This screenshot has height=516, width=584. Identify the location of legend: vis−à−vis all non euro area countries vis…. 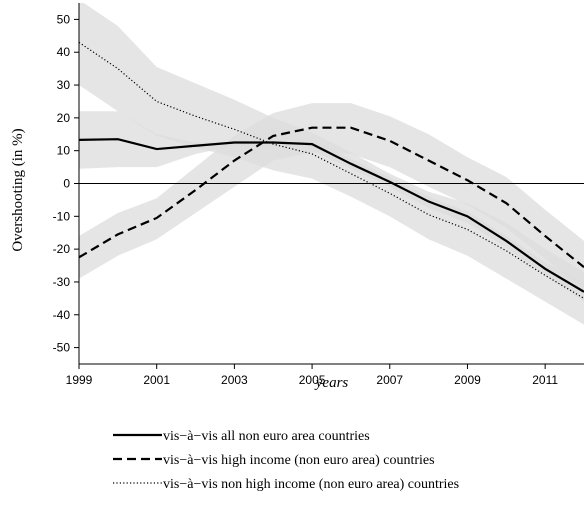
(286, 460).